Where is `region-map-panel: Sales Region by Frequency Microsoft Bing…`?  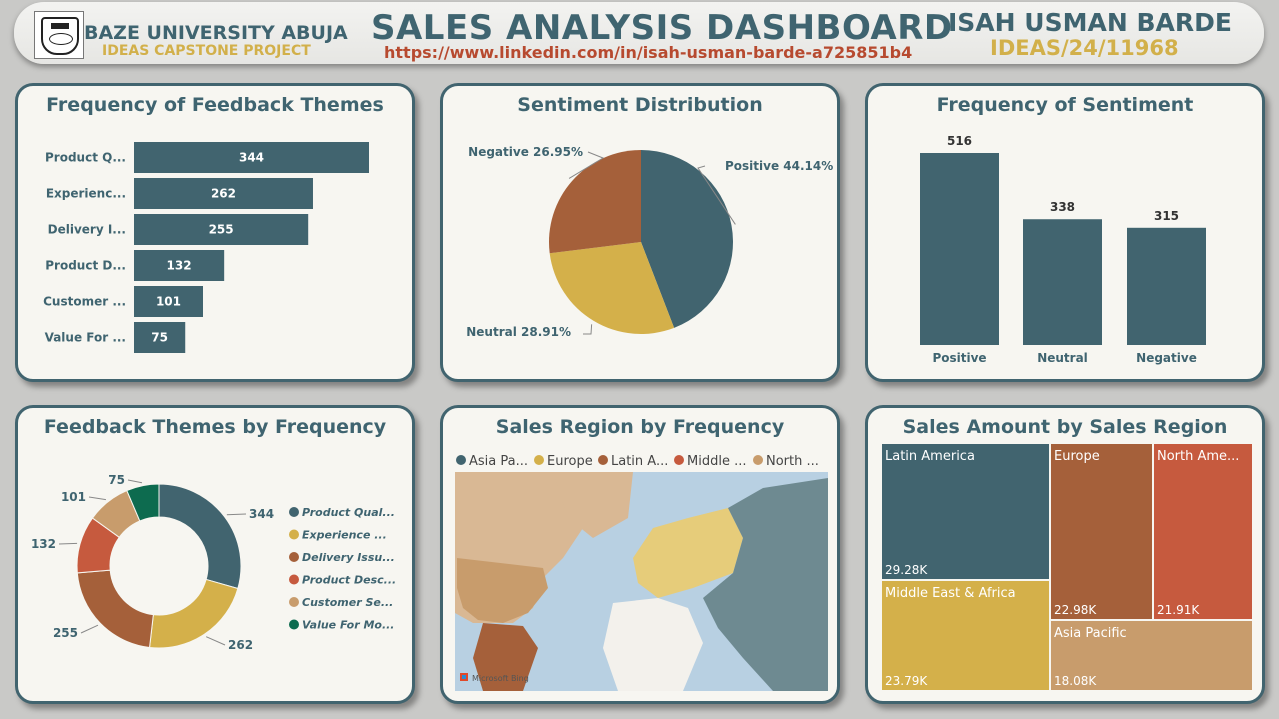 region-map-panel: Sales Region by Frequency Microsoft Bing… is located at coordinates (640, 554).